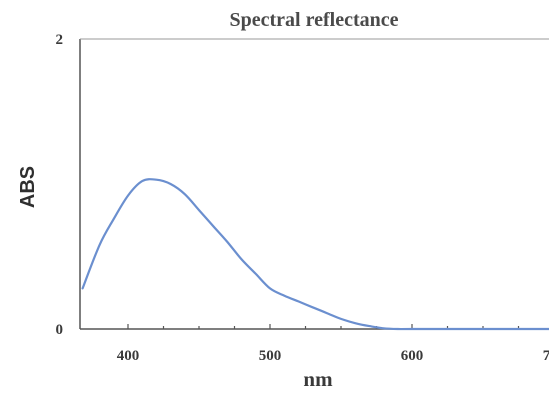 Image resolution: width=549 pixels, height=393 pixels. I want to click on x-tick-label: 600, so click(412, 356).